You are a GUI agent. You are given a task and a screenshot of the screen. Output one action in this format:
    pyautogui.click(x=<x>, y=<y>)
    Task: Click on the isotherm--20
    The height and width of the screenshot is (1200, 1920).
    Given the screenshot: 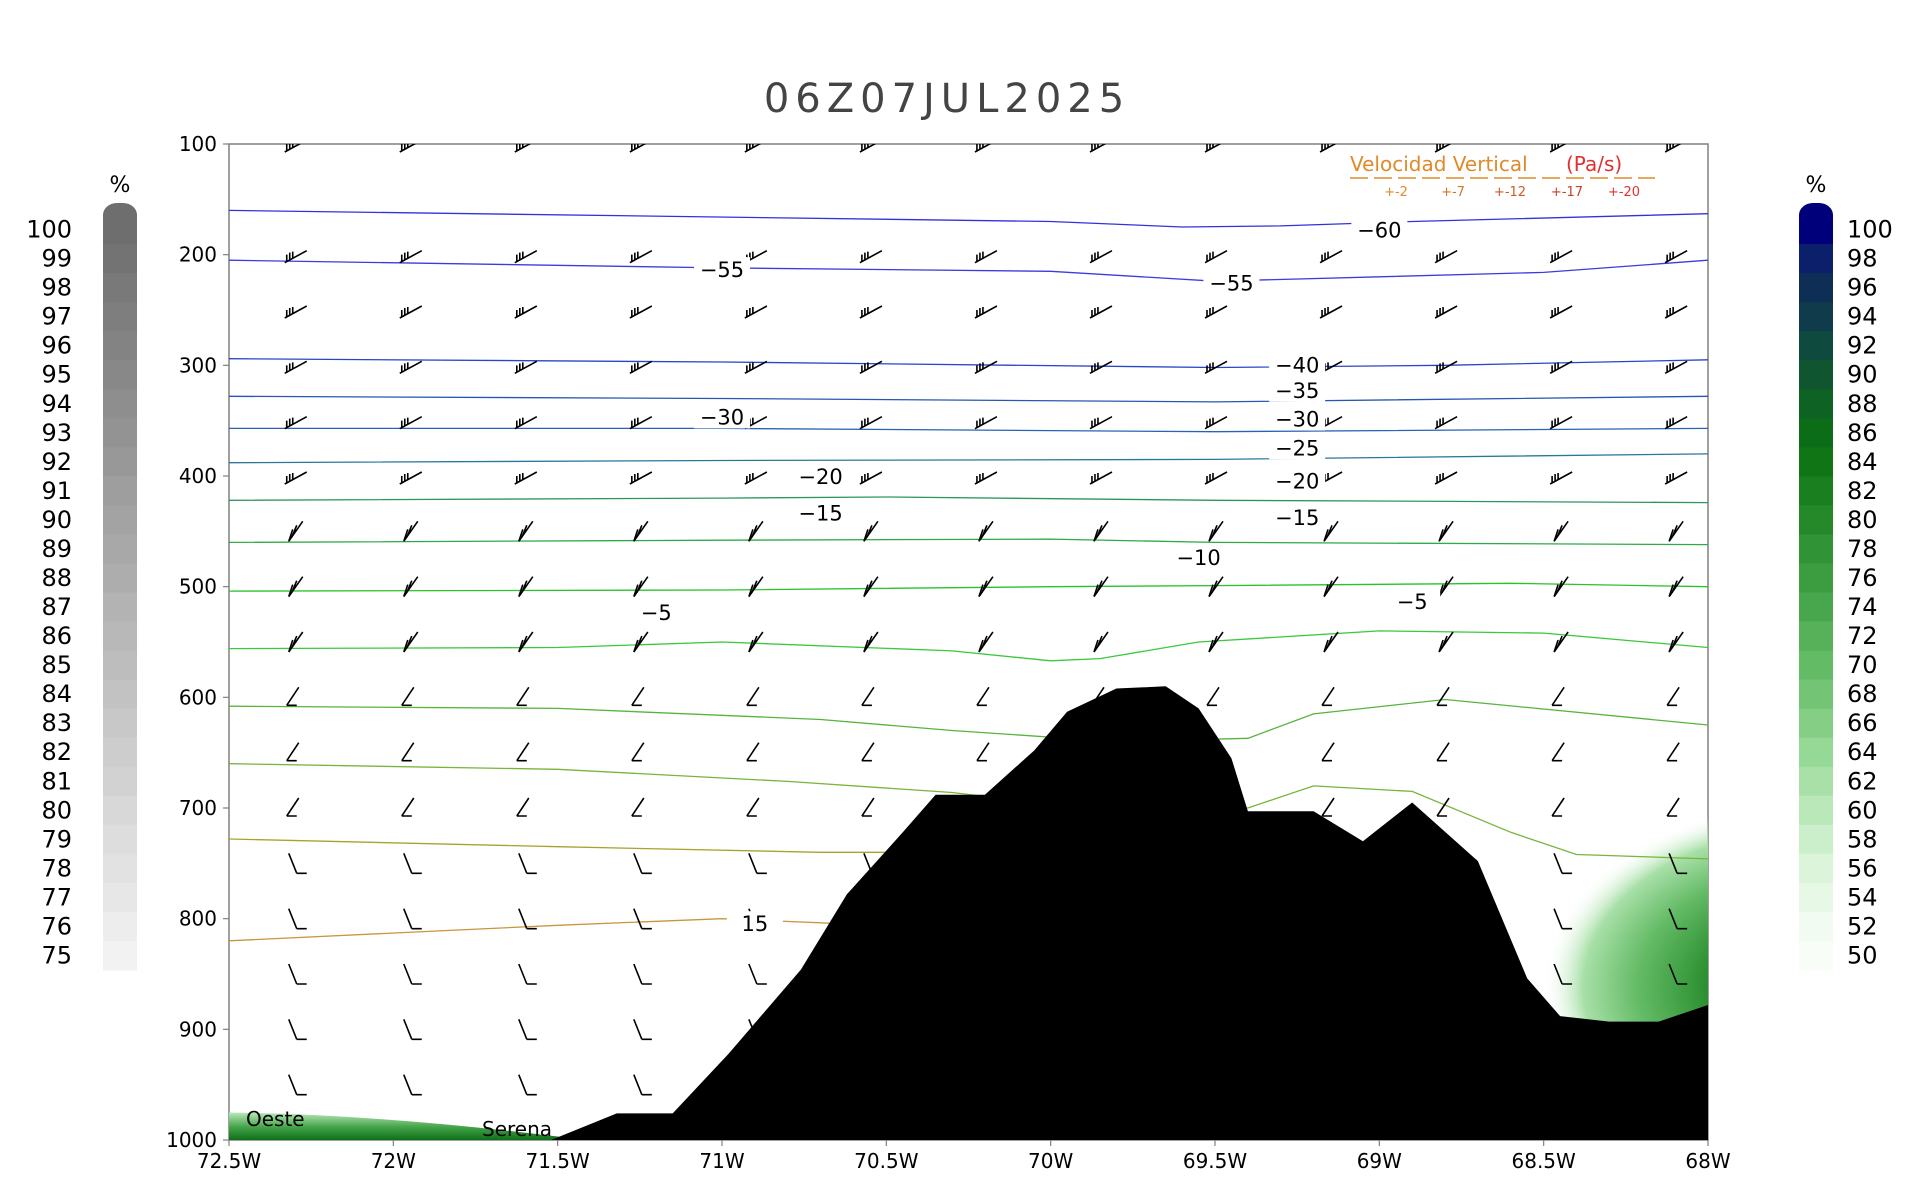 What is the action you would take?
    pyautogui.click(x=968, y=500)
    